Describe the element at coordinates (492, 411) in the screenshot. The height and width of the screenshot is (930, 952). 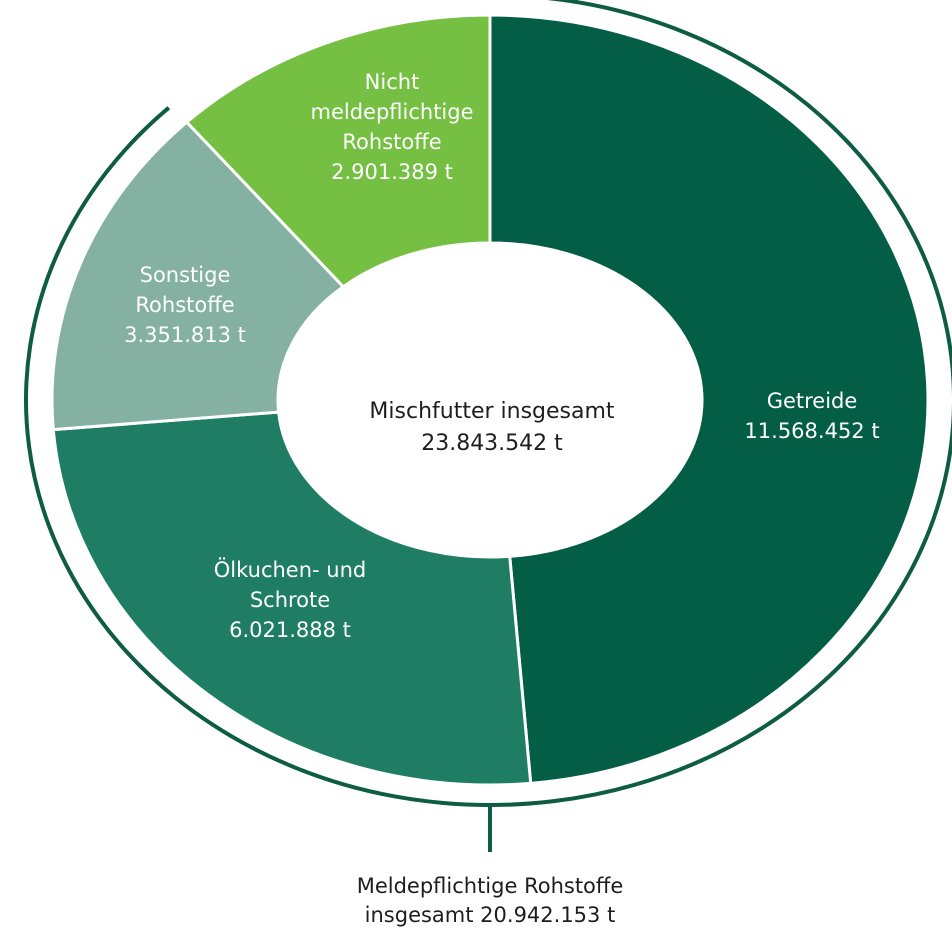
I see `center-title: Mischfutter insgesamt` at that location.